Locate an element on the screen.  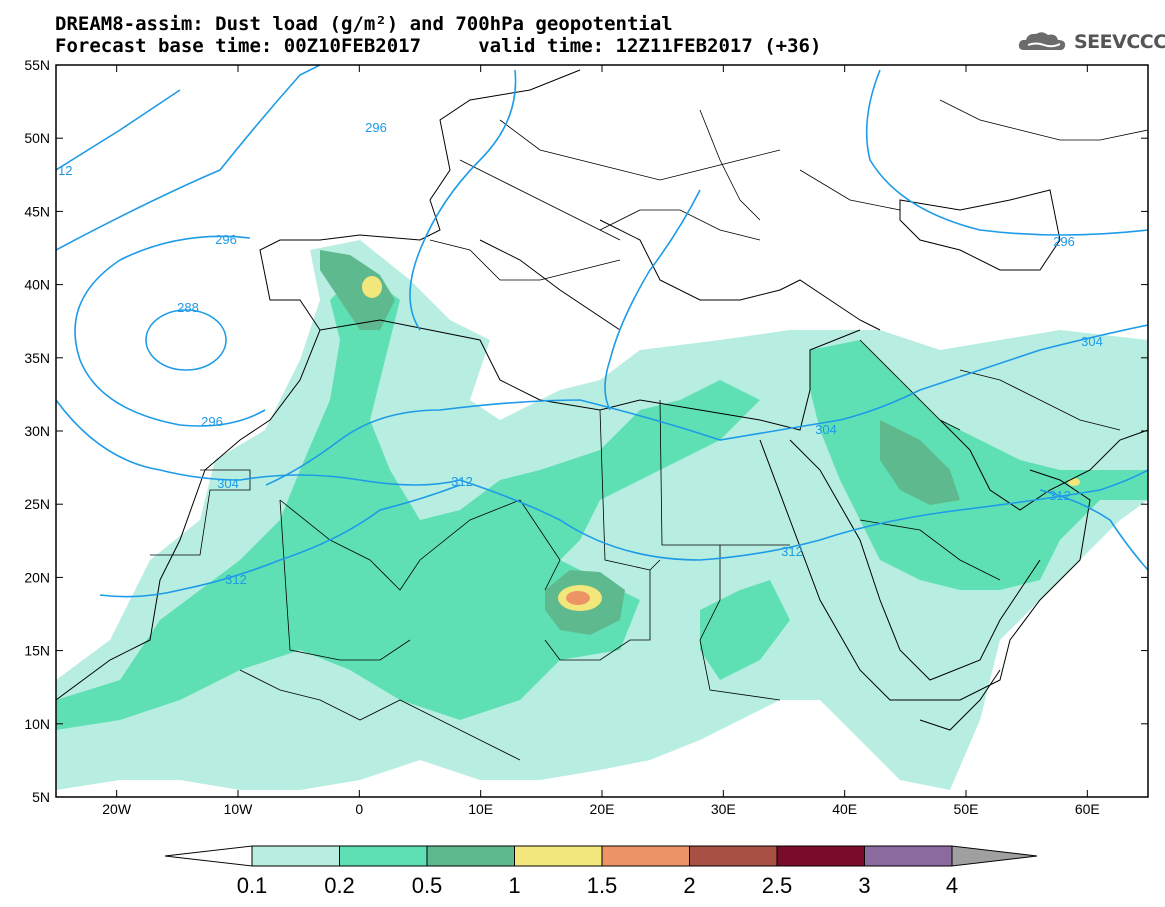
latitude-label: 40N is located at coordinates (37, 285).